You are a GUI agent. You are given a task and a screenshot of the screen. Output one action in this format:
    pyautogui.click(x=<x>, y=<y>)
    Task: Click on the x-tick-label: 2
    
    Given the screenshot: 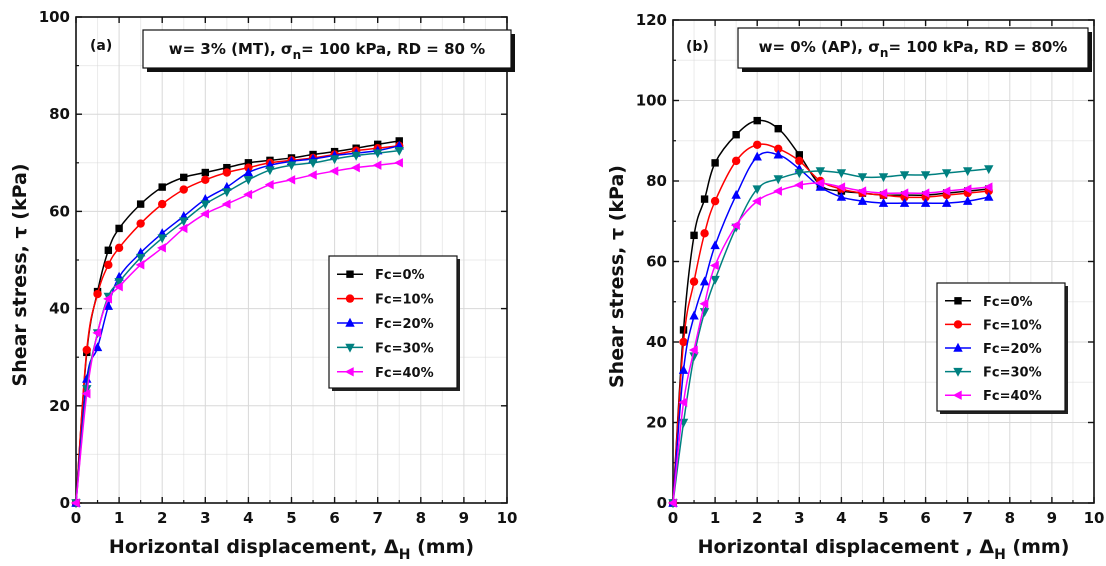 What is the action you would take?
    pyautogui.click(x=757, y=518)
    